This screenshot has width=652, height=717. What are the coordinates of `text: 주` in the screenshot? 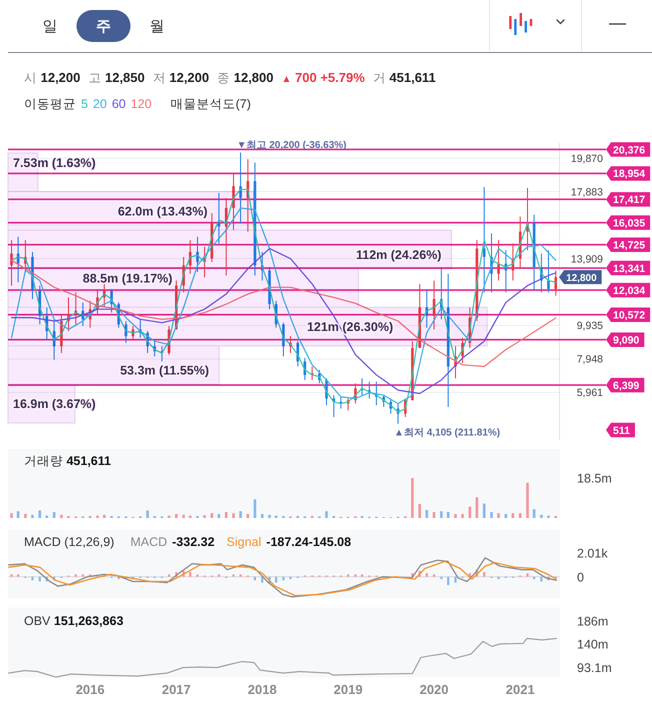 It's located at (103, 26).